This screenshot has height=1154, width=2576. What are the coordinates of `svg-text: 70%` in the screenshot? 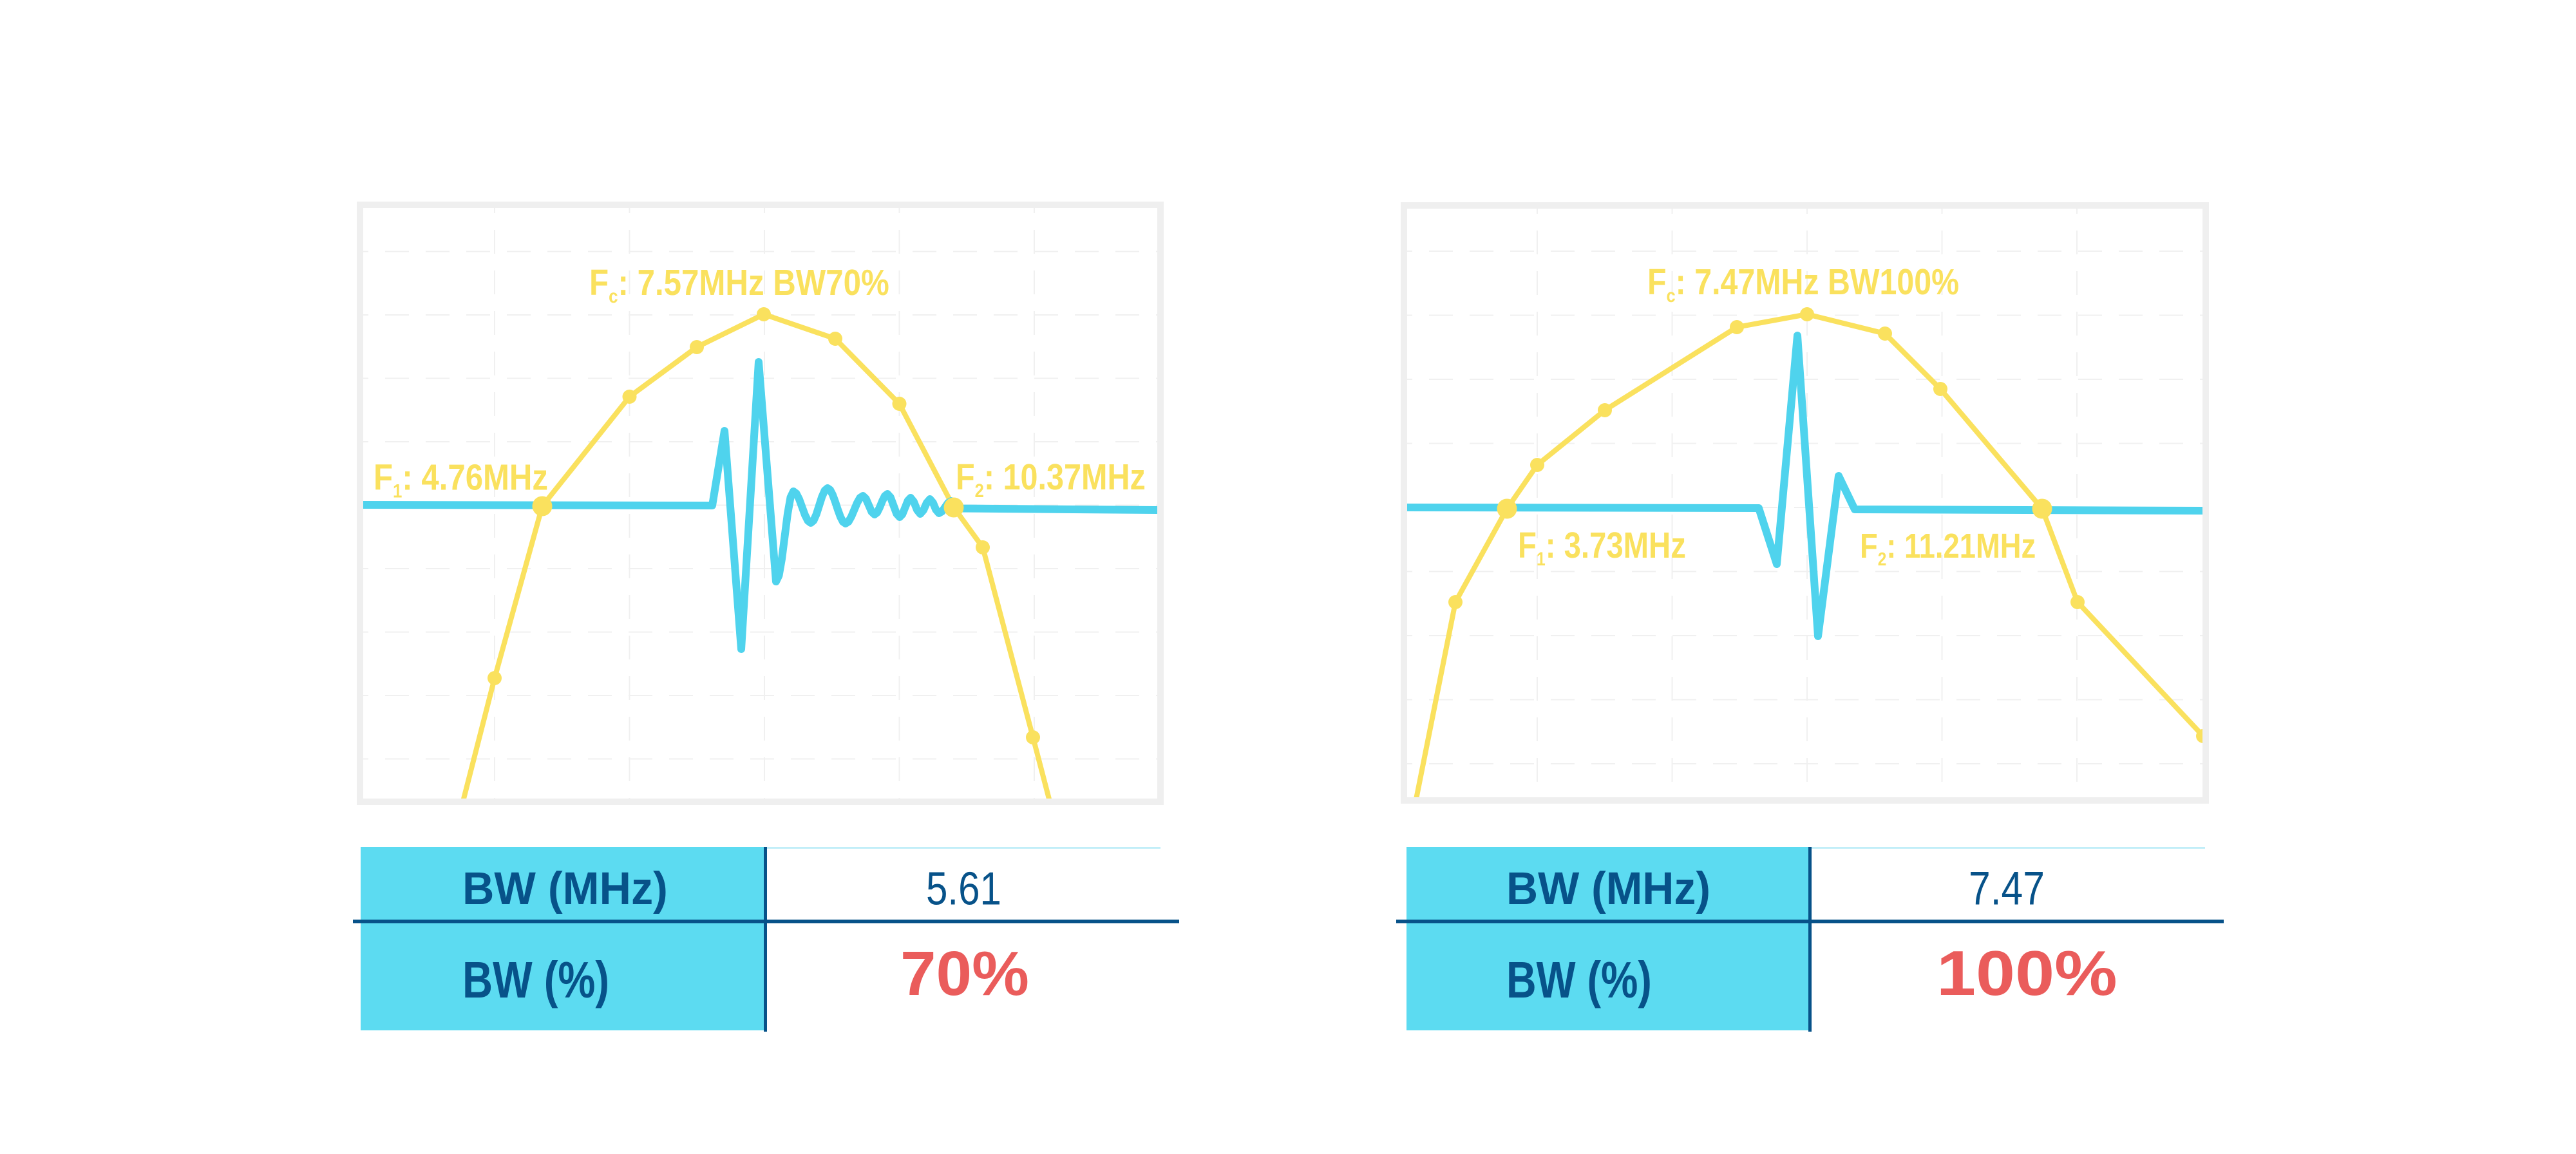 It's located at (965, 973).